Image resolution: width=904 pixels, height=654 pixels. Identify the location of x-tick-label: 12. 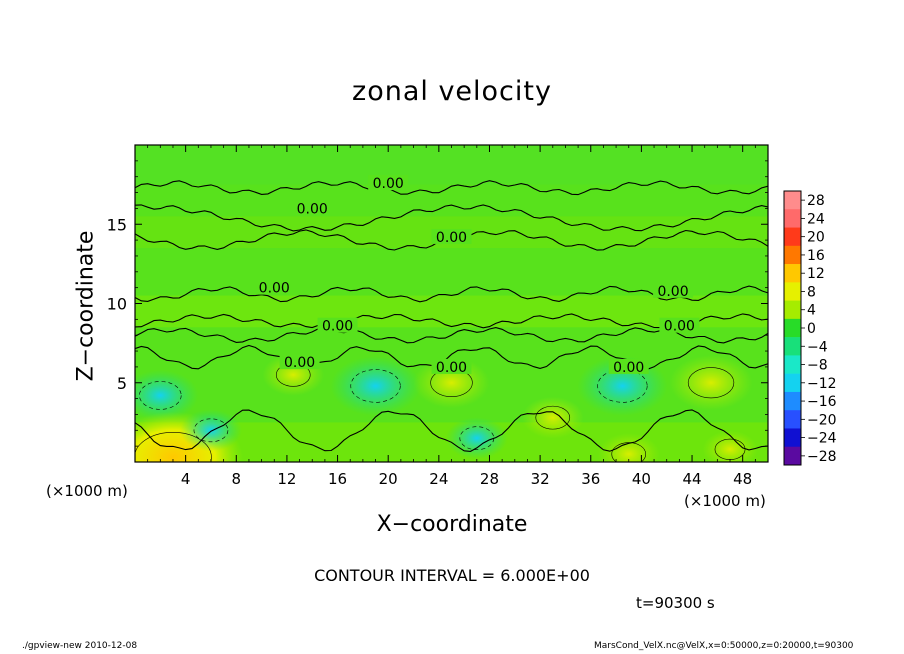
(286, 479).